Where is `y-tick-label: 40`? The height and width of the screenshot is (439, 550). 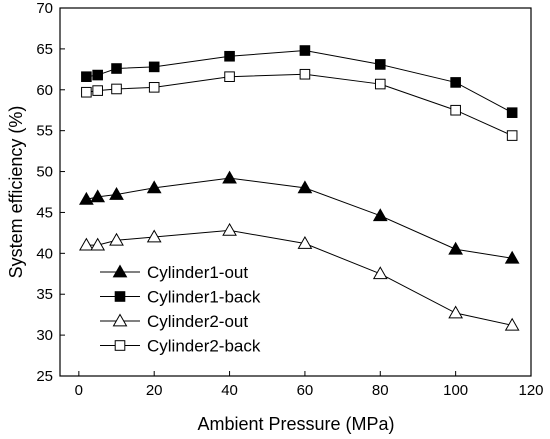
y-tick-label: 40 is located at coordinates (44, 253).